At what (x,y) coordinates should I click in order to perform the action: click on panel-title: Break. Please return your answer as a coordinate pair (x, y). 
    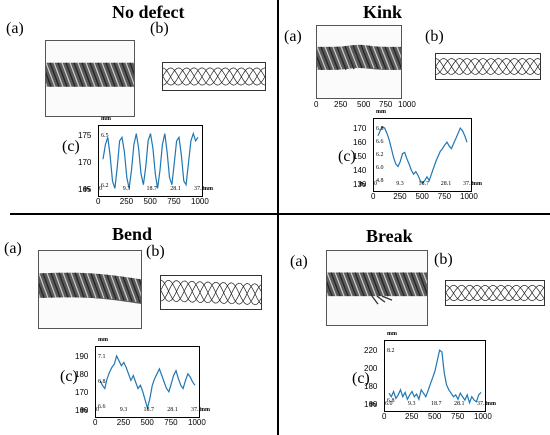
    Looking at the image, I should click on (389, 236).